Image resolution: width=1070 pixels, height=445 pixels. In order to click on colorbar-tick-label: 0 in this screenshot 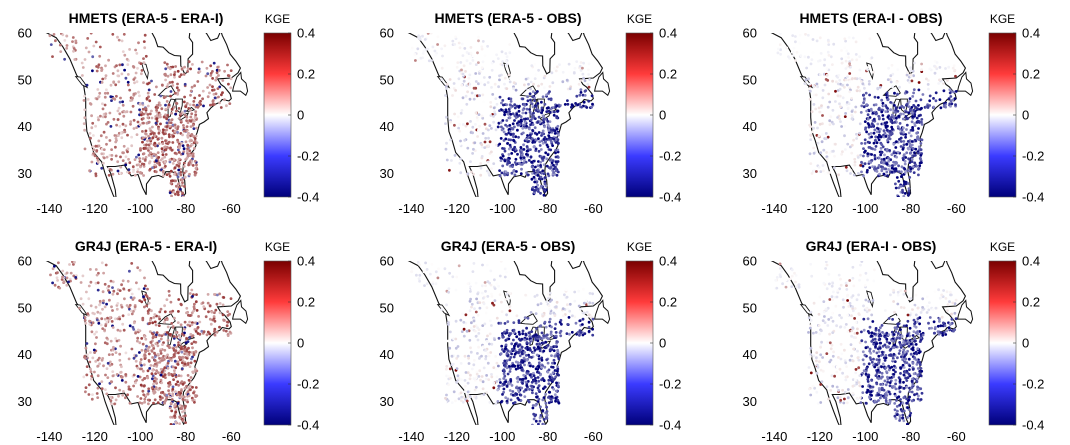, I will do `click(1025, 115)`.